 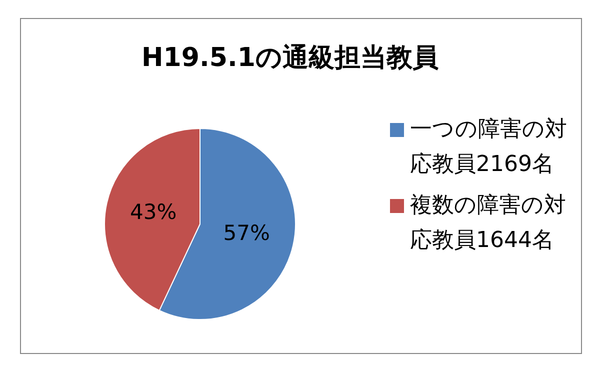 What do you see at coordinates (489, 147) in the screenshot?
I see `legend-label: 一つの障害の対応教員2169名` at bounding box center [489, 147].